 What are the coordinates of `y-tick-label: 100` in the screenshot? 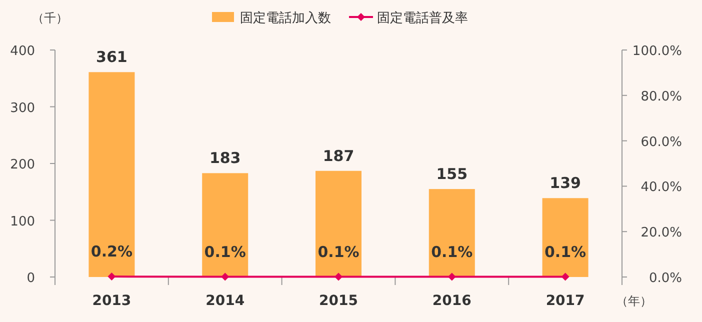 It's located at (22, 222).